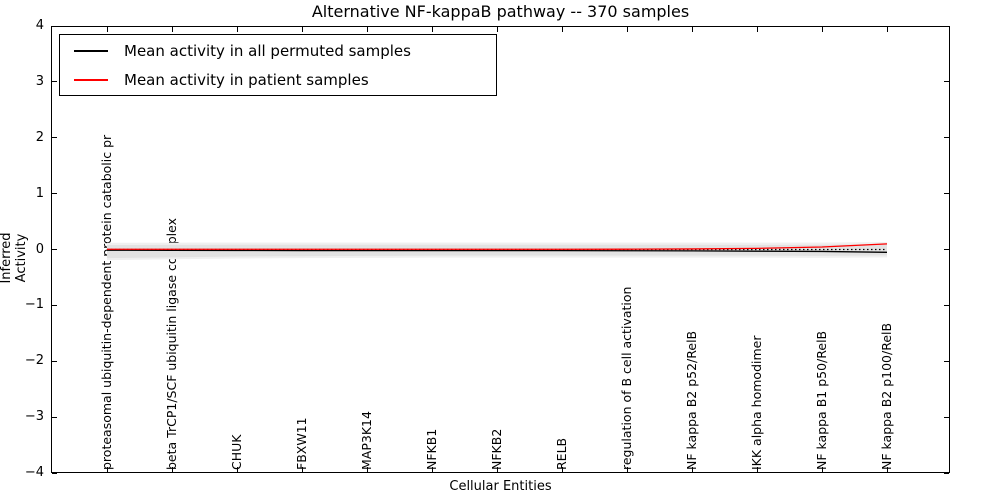 The height and width of the screenshot is (500, 1000). What do you see at coordinates (34, 361) in the screenshot?
I see `y-tick-label: −2` at bounding box center [34, 361].